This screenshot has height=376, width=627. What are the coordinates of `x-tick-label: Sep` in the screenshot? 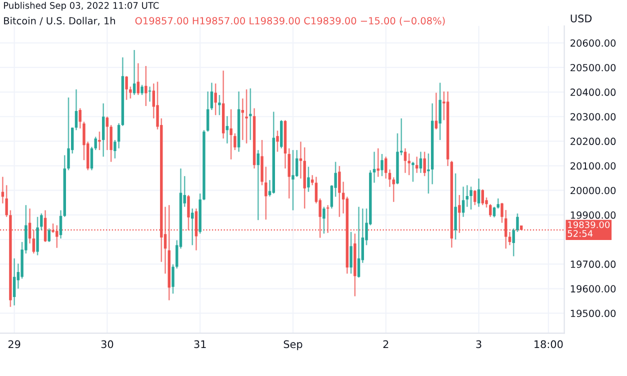 It's located at (293, 345).